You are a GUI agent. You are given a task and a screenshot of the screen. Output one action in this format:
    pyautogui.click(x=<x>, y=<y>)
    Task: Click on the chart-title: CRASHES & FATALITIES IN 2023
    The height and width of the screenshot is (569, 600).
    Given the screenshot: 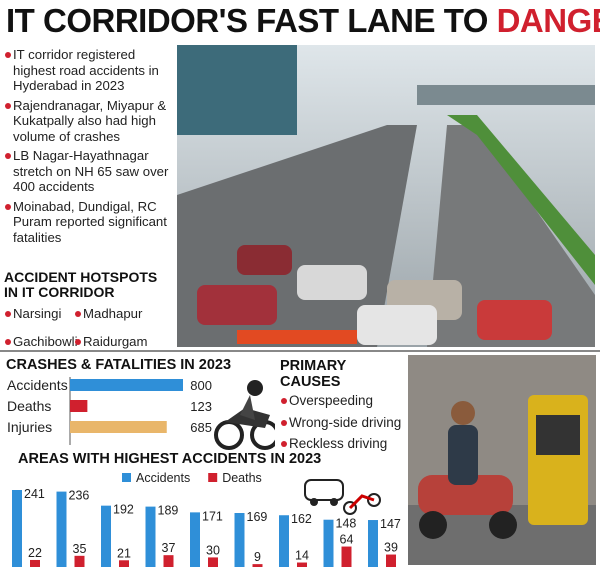 What is the action you would take?
    pyautogui.click(x=118, y=365)
    